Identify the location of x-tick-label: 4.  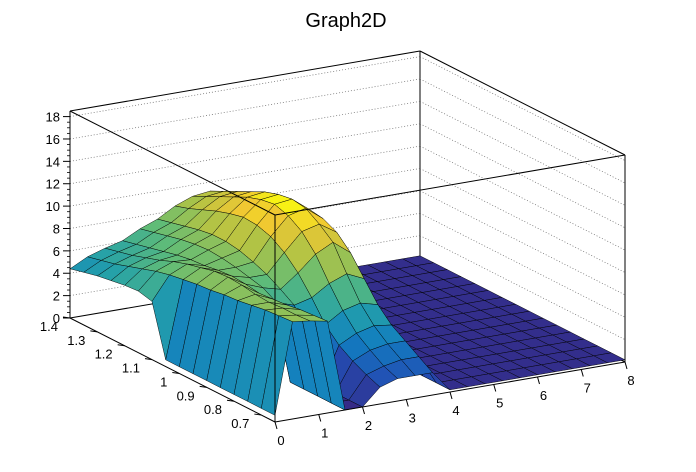
(455, 410).